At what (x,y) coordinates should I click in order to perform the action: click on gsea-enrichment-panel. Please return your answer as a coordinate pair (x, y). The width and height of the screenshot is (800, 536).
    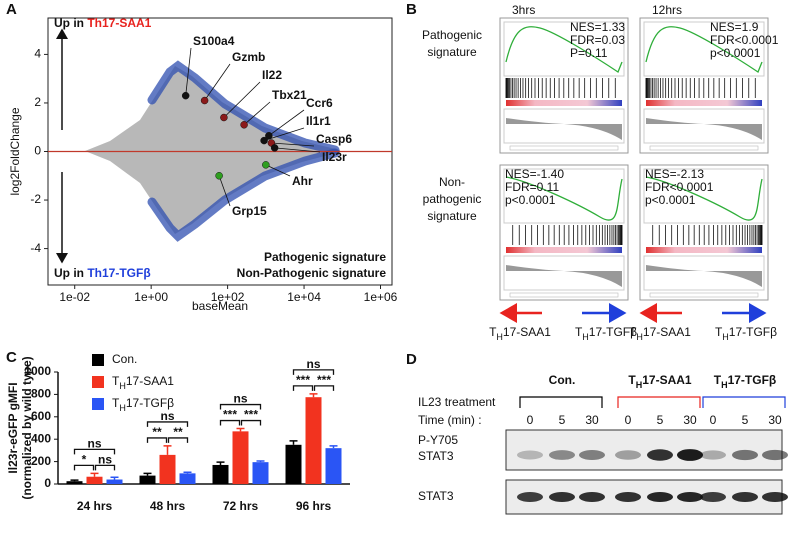
    Looking at the image, I should click on (564, 49).